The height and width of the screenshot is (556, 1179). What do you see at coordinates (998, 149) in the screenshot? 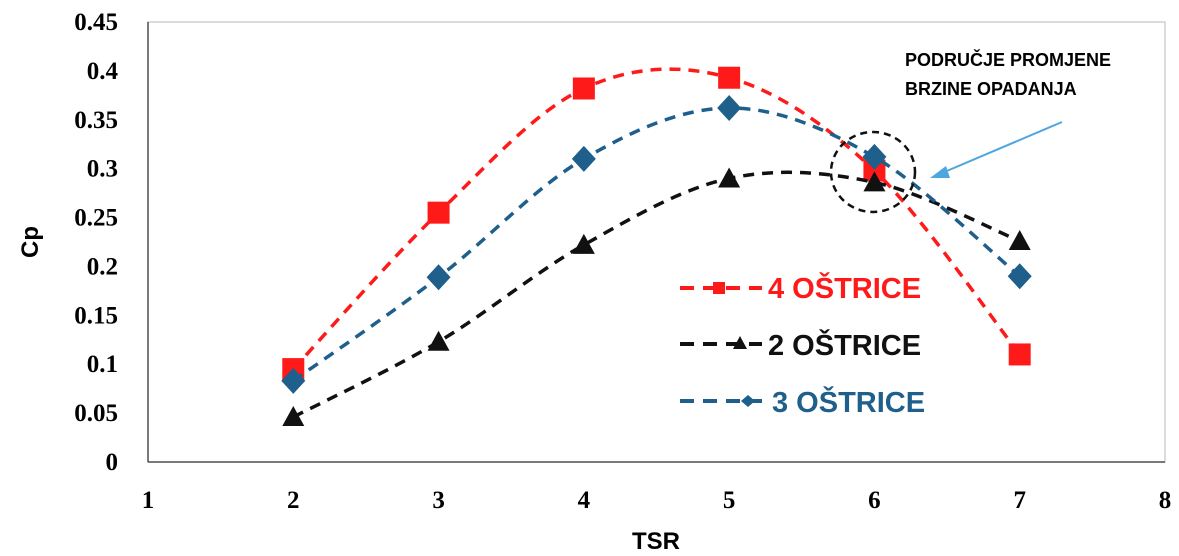
I see `annotation-arrow` at bounding box center [998, 149].